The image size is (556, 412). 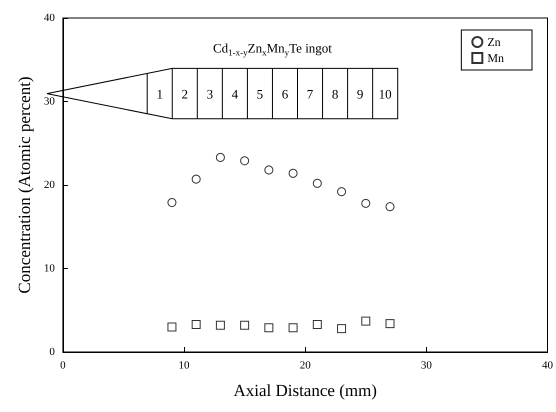 I want to click on legend-label: Zn, so click(x=494, y=42).